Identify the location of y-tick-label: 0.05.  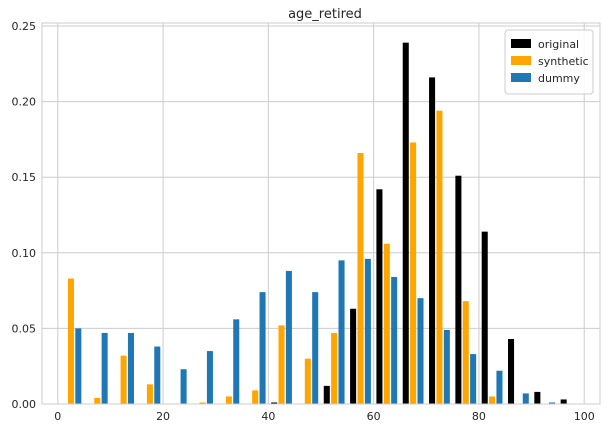
(24, 328).